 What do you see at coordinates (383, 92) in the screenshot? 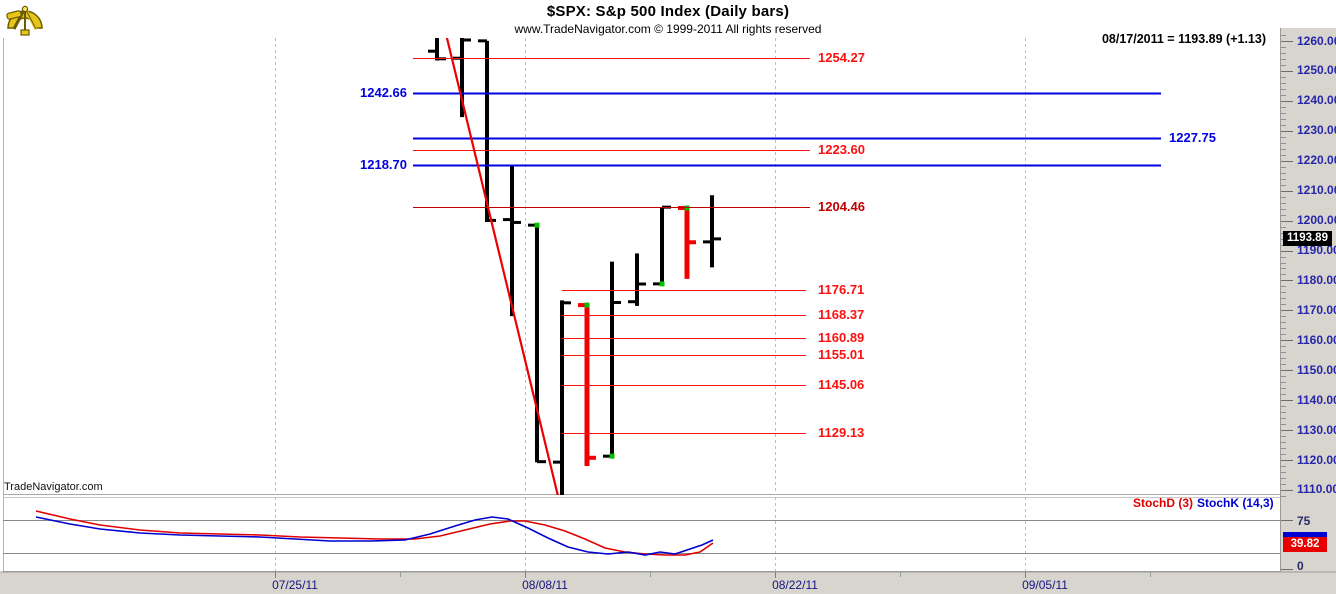
I see `level-label: 1242.66` at bounding box center [383, 92].